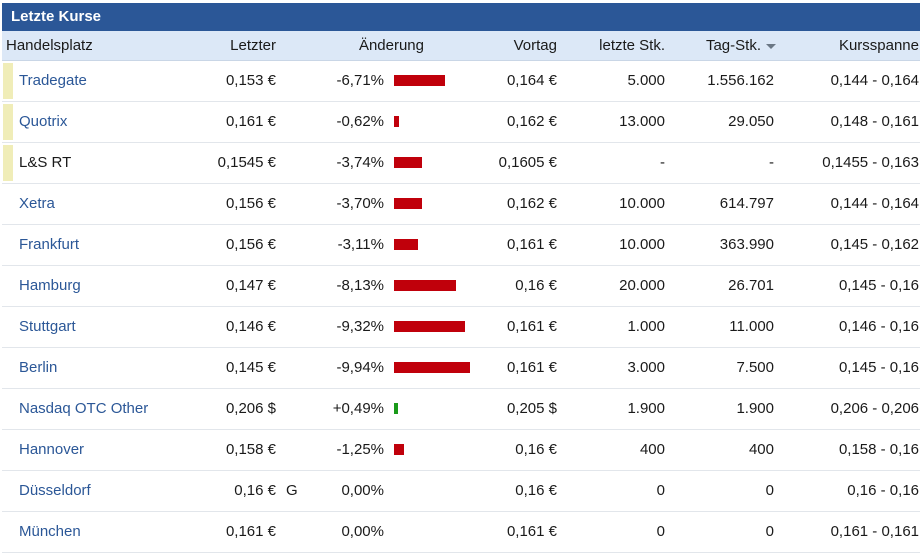 Image resolution: width=922 pixels, height=553 pixels. I want to click on change-percent: 0,00%, so click(362, 531).